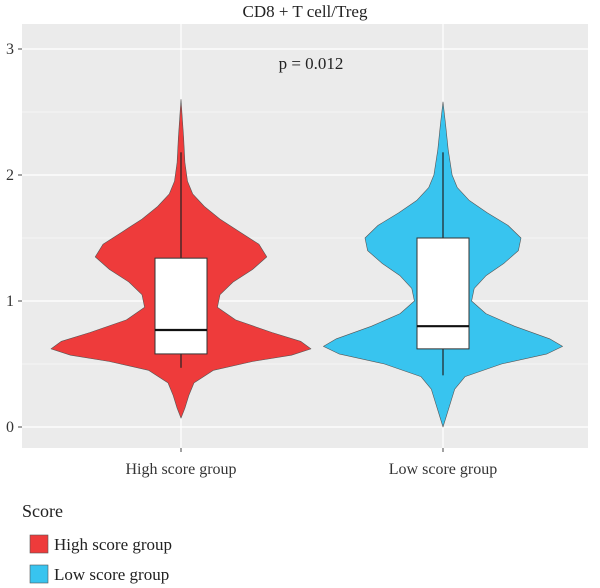 This screenshot has height=588, width=600. Describe the element at coordinates (305, 11) in the screenshot. I see `chart-title: CD8 + T cell/Treg` at that location.